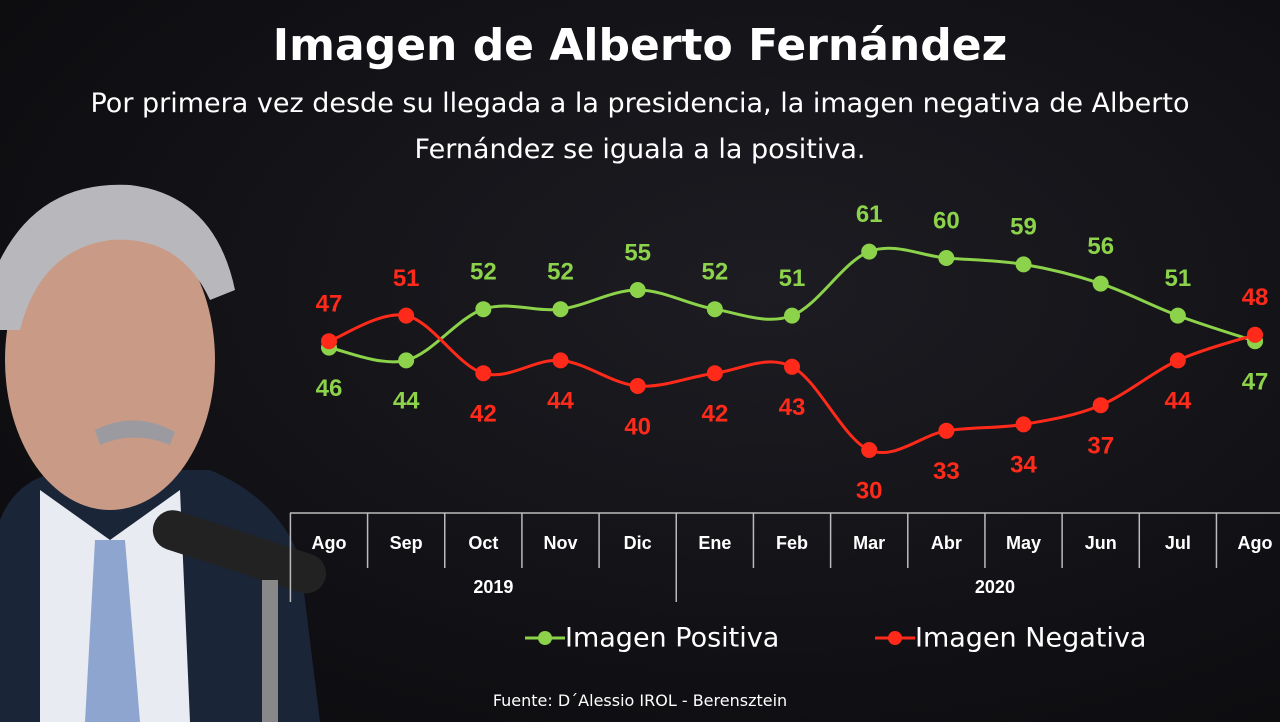 The image size is (1280, 722). What do you see at coordinates (869, 543) in the screenshot?
I see `x-tick-label: Mar` at bounding box center [869, 543].